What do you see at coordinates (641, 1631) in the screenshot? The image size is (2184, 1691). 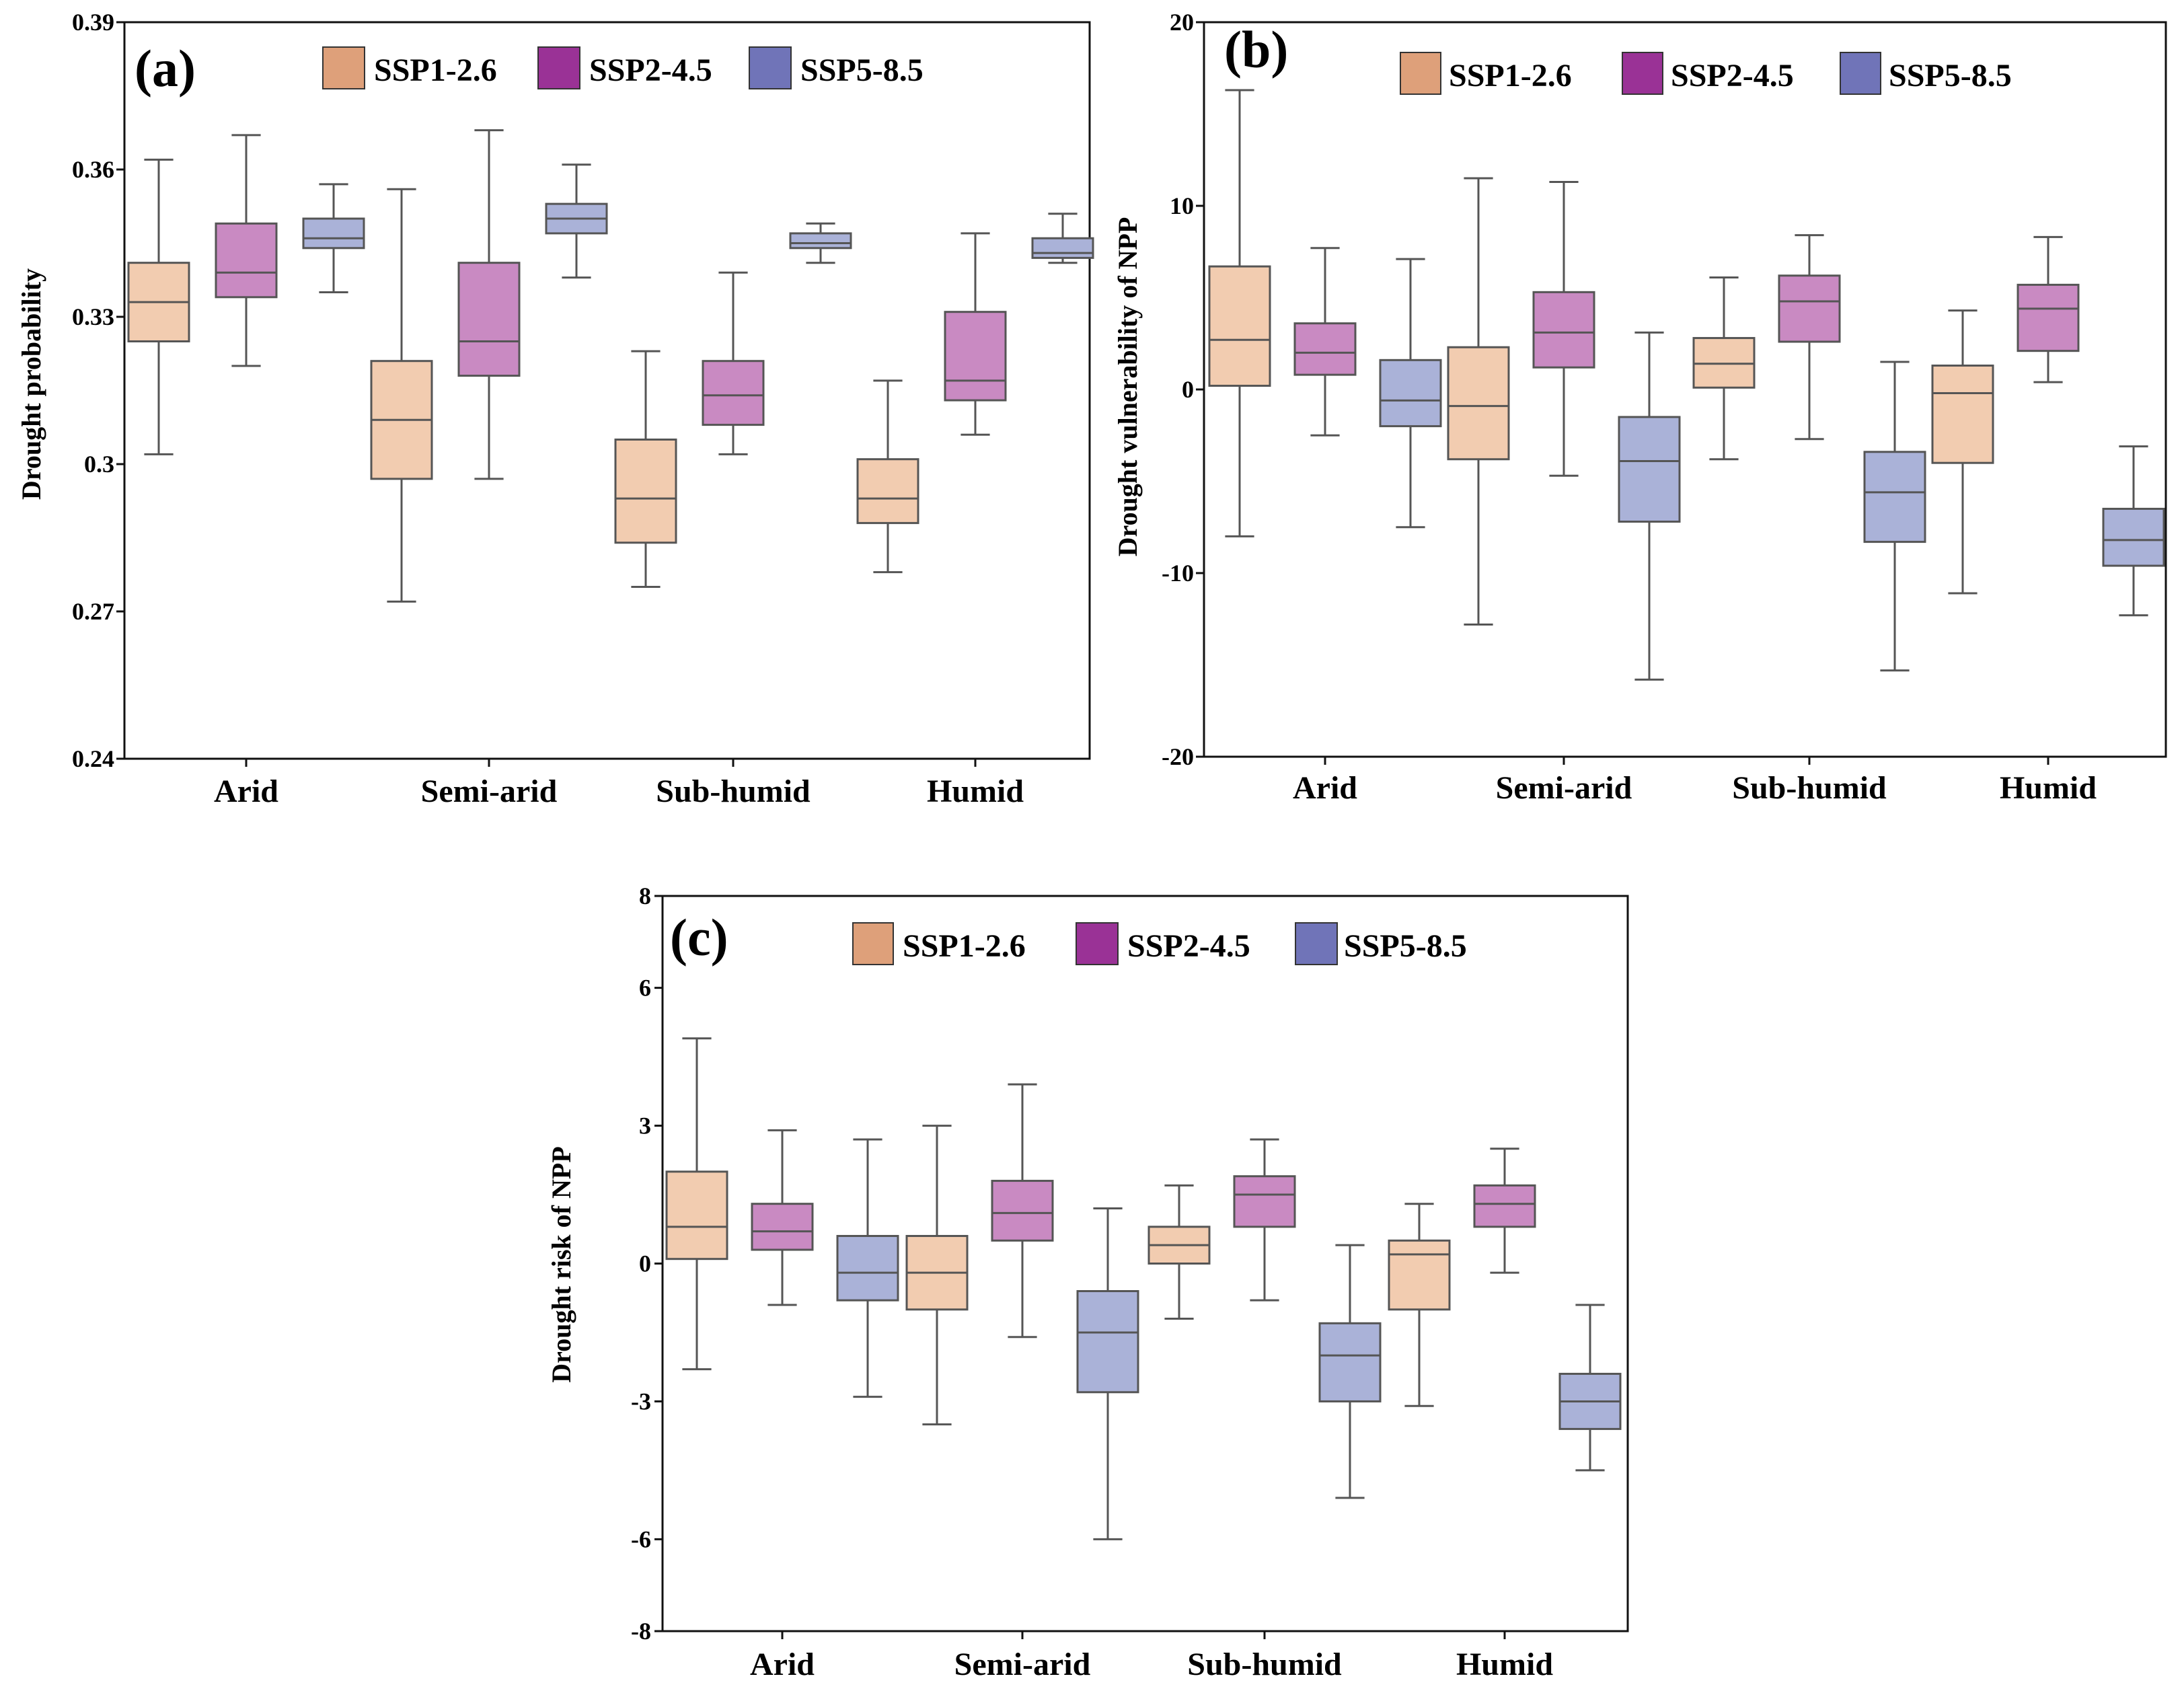 I see `y-tick-label: -8` at bounding box center [641, 1631].